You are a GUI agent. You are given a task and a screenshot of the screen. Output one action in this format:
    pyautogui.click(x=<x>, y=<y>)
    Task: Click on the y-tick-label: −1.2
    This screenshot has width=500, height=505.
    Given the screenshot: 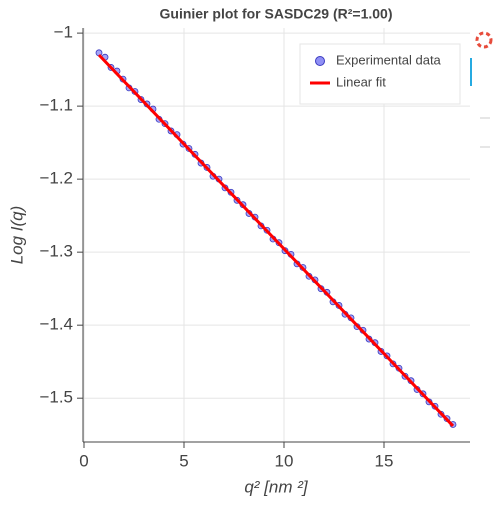 What is the action you would take?
    pyautogui.click(x=56, y=178)
    